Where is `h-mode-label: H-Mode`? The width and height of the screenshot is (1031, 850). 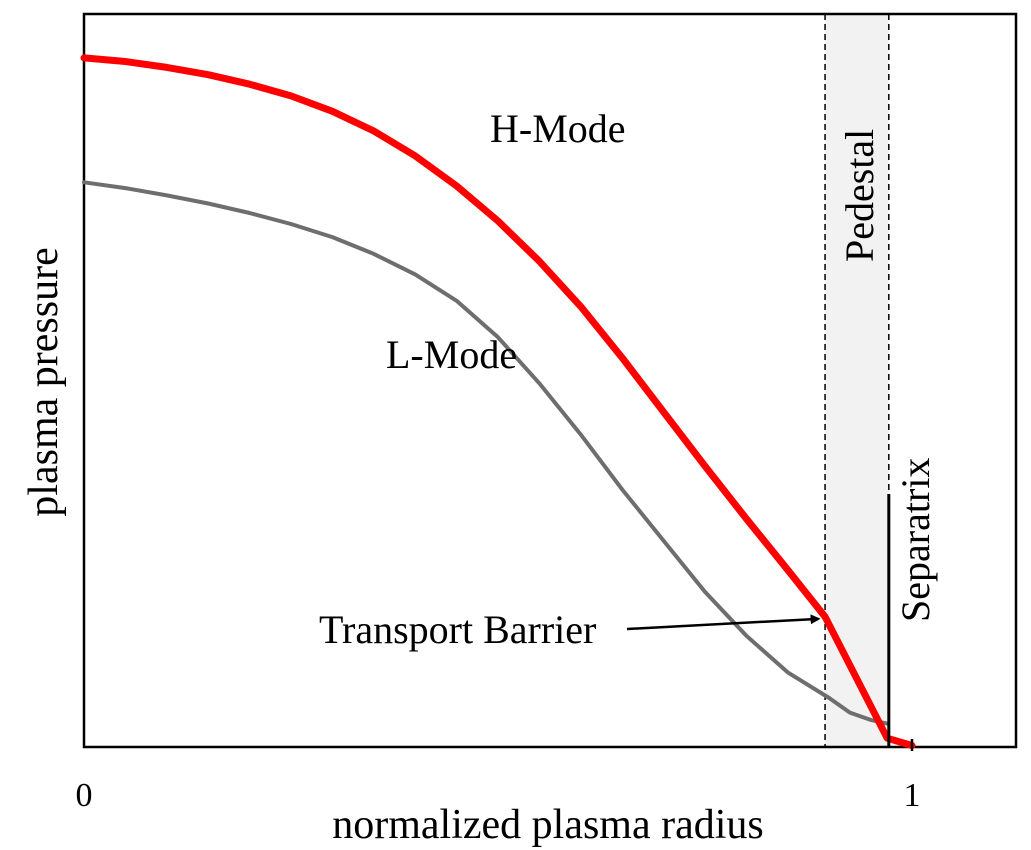 h-mode-label: H-Mode is located at coordinates (558, 128).